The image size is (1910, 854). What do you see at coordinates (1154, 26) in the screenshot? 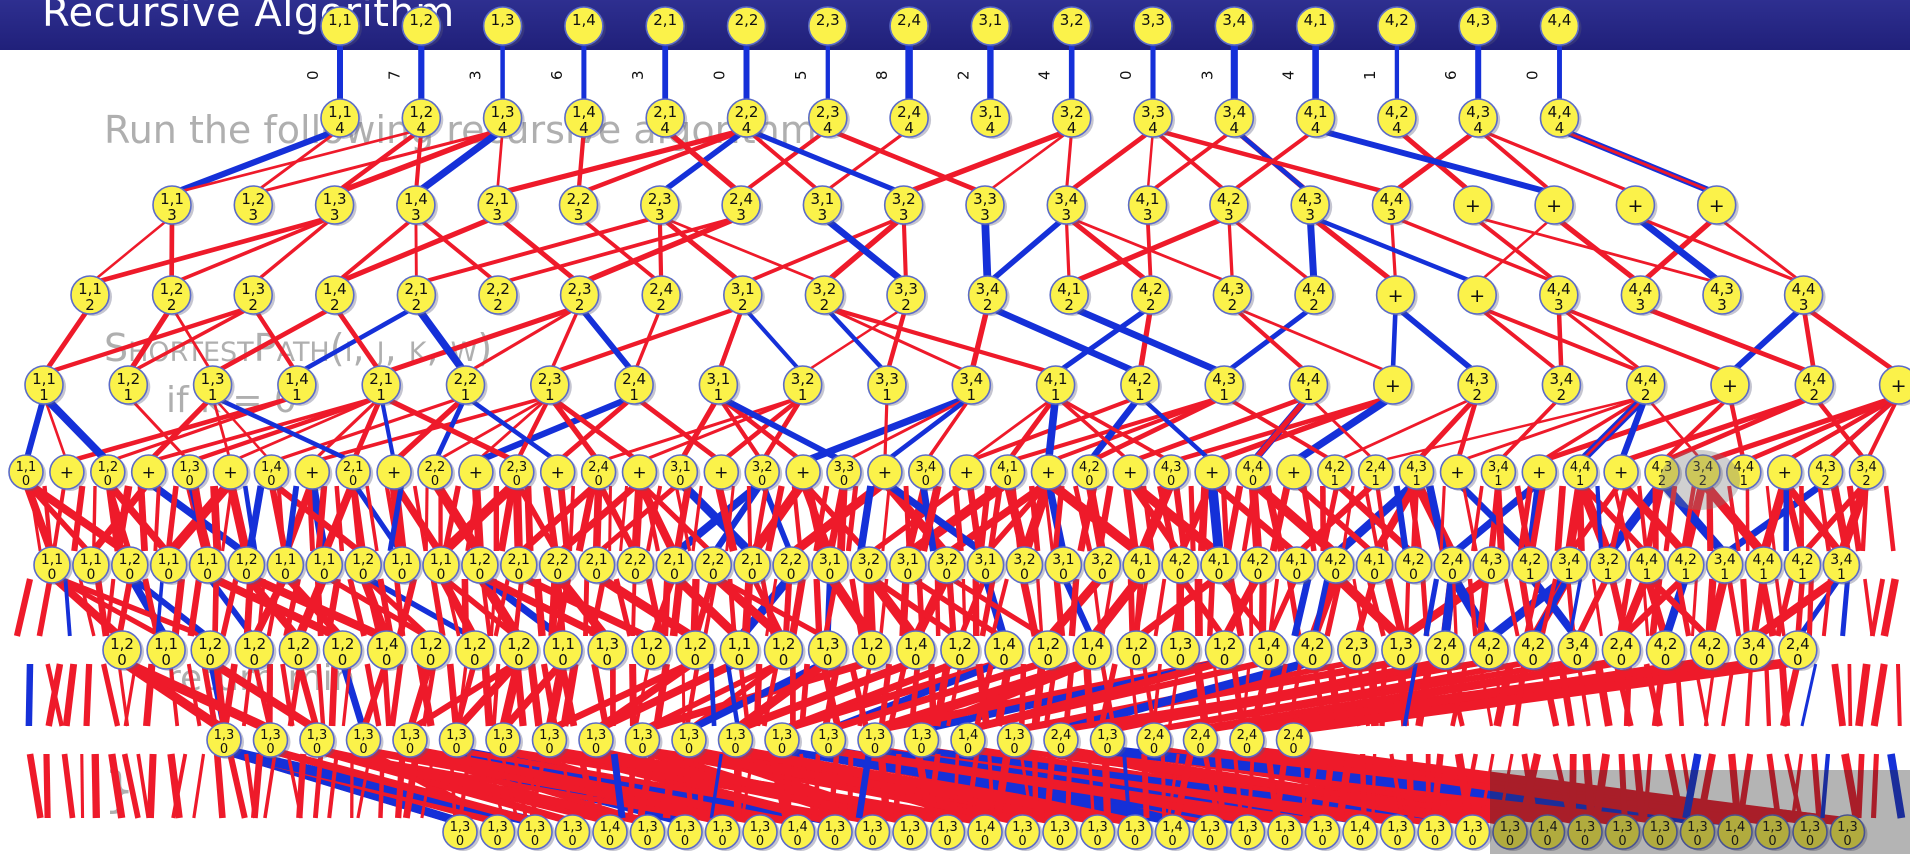
I see `tree-node: 3,3` at bounding box center [1154, 26].